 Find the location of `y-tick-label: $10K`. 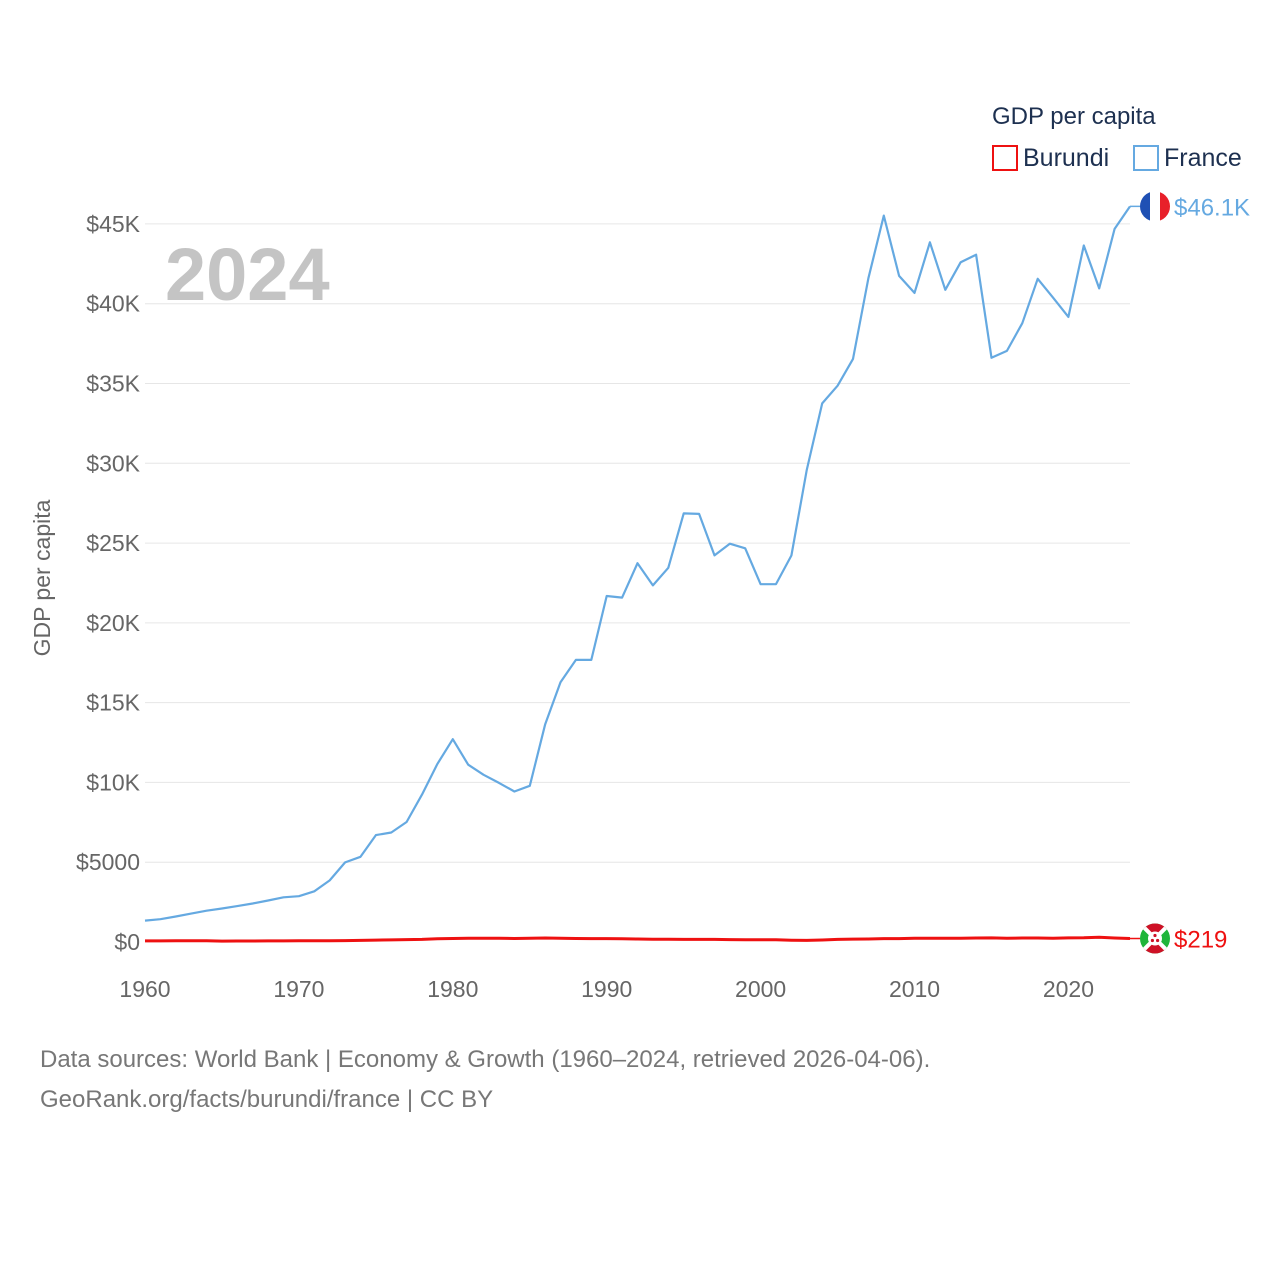

y-tick-label: $10K is located at coordinates (113, 782).